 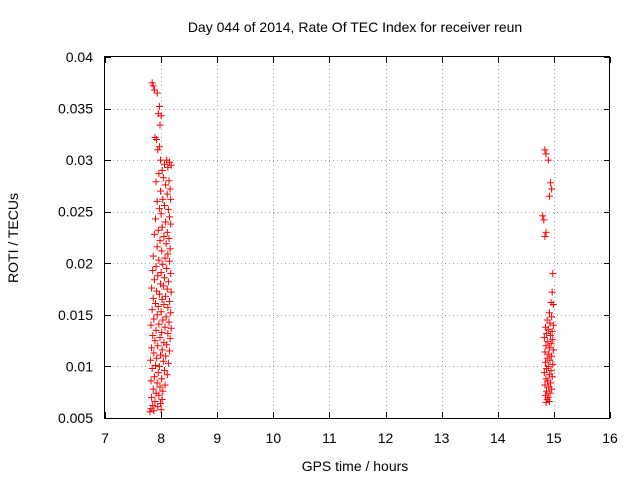 What do you see at coordinates (274, 438) in the screenshot?
I see `x-tick-label: 10` at bounding box center [274, 438].